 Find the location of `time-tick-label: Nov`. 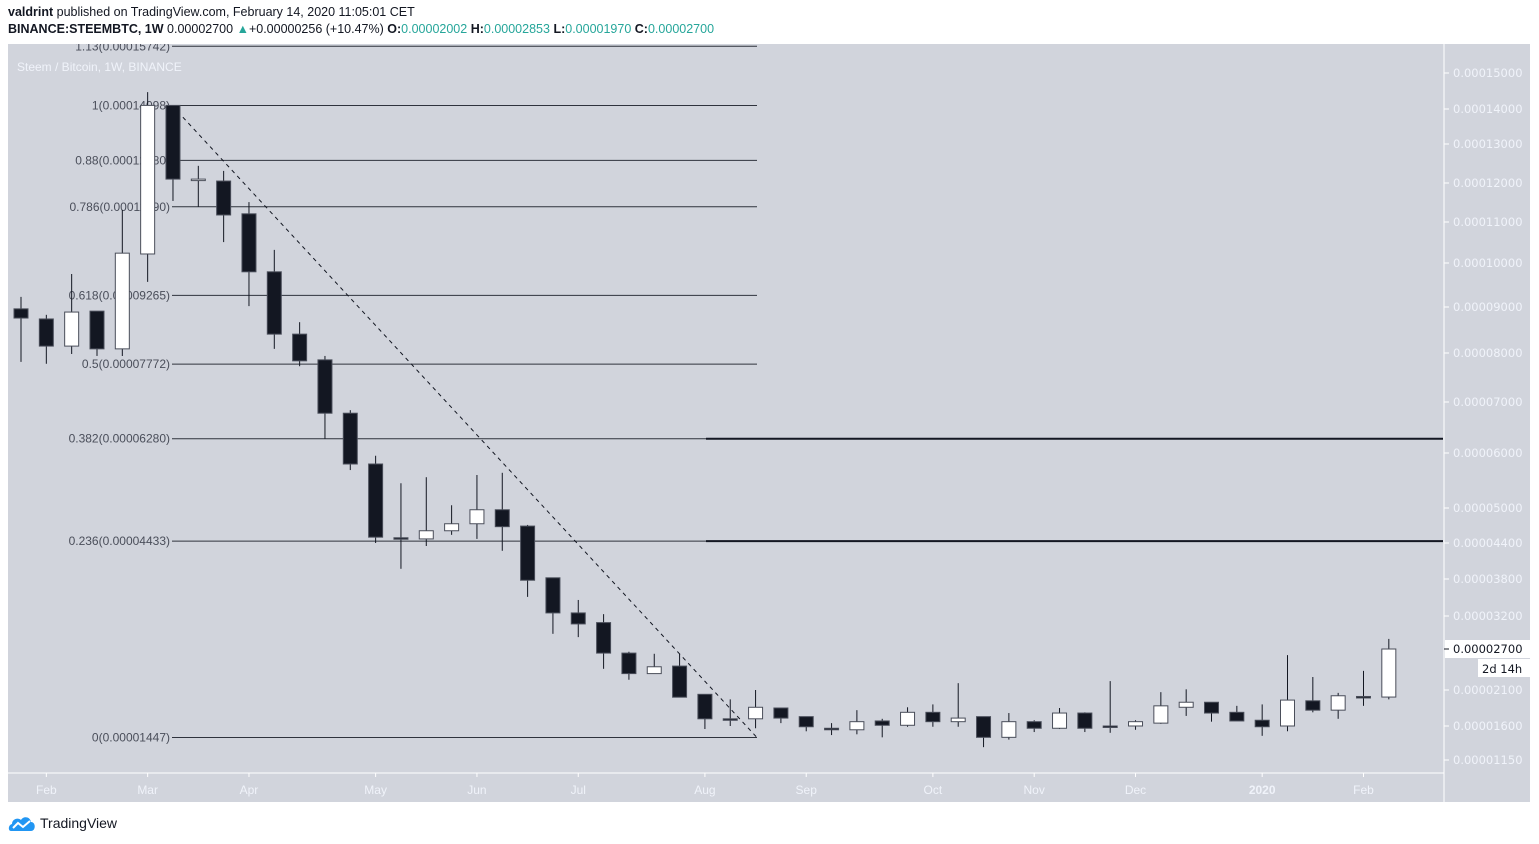

time-tick-label: Nov is located at coordinates (1034, 790).